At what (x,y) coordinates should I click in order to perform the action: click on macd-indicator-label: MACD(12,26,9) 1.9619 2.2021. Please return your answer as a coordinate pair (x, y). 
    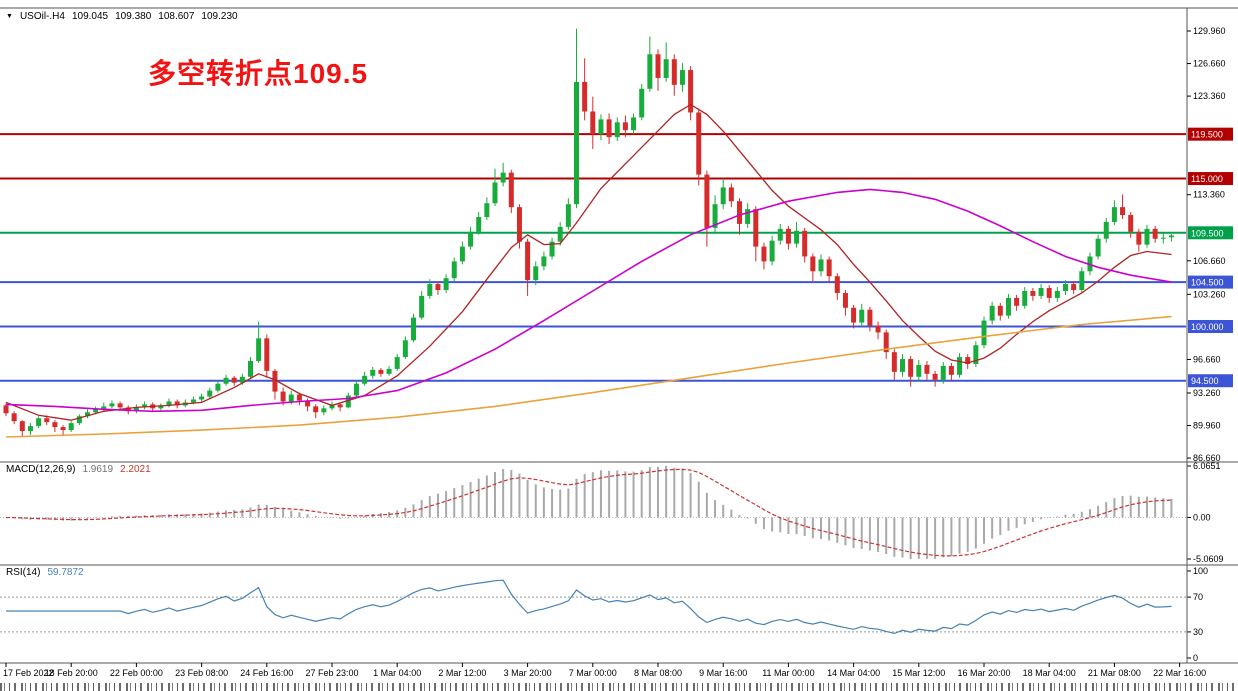
    Looking at the image, I should click on (78, 469).